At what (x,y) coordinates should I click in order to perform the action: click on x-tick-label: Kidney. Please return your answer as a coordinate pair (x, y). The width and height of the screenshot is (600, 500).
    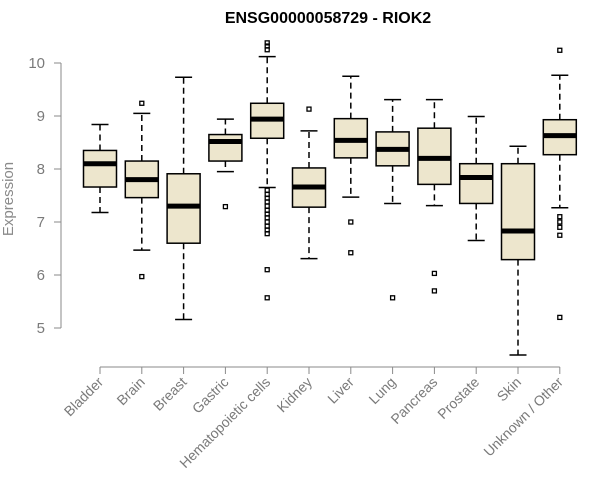
    Looking at the image, I should click on (295, 395).